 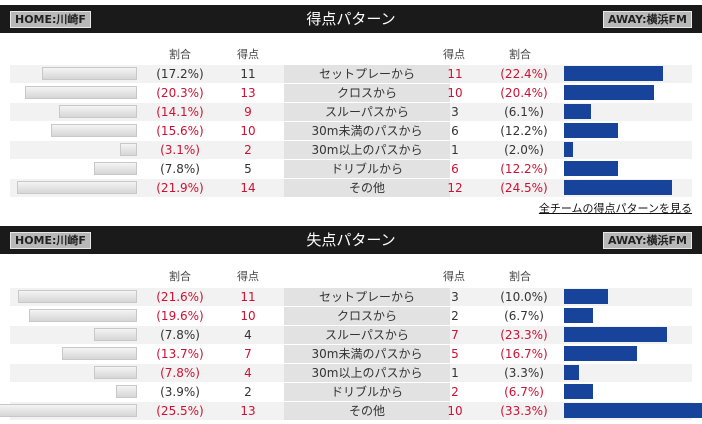 I want to click on away-ratio-value: (16.7%), so click(x=524, y=354).